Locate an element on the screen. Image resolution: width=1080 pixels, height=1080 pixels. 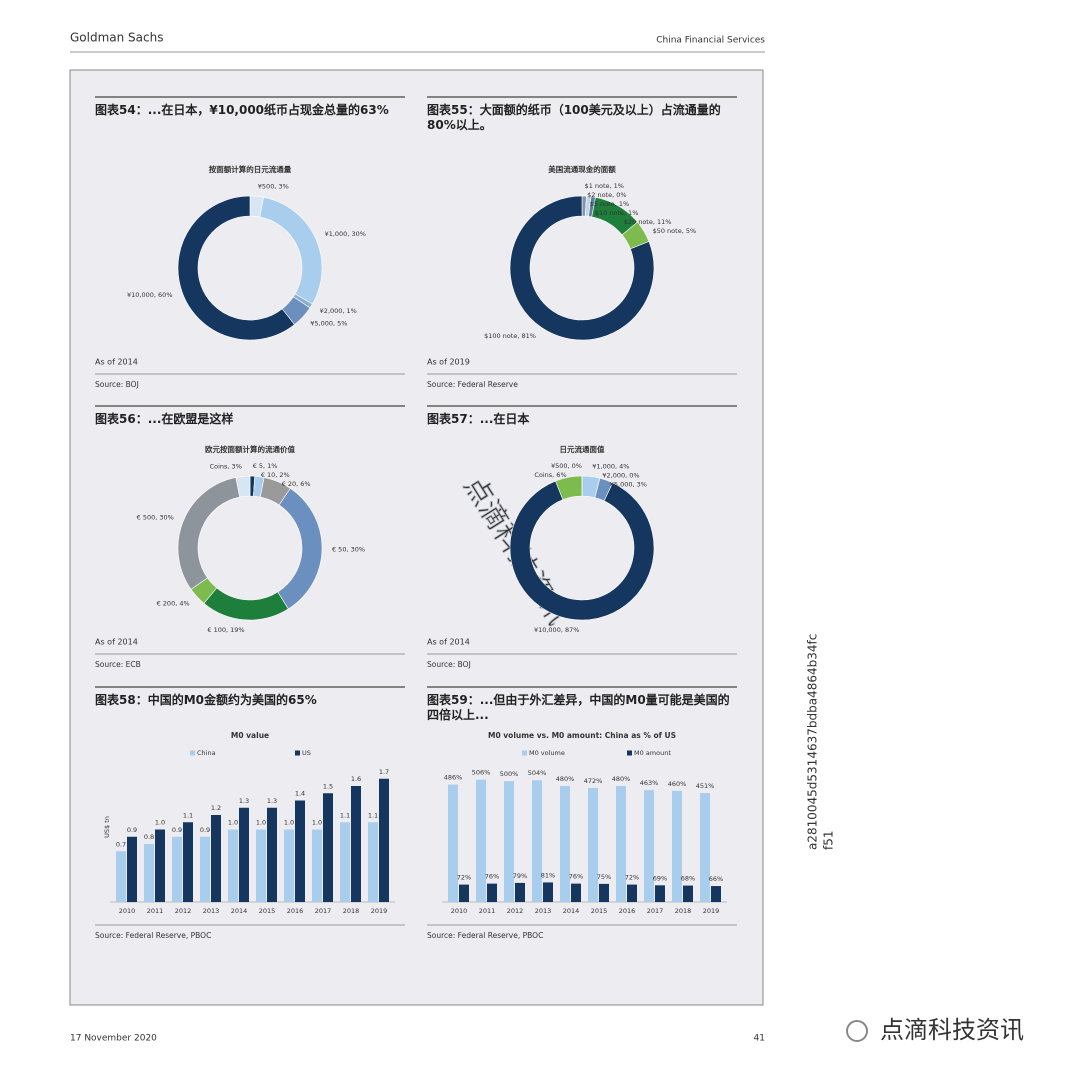
chart-title: M0 value is located at coordinates (250, 735).